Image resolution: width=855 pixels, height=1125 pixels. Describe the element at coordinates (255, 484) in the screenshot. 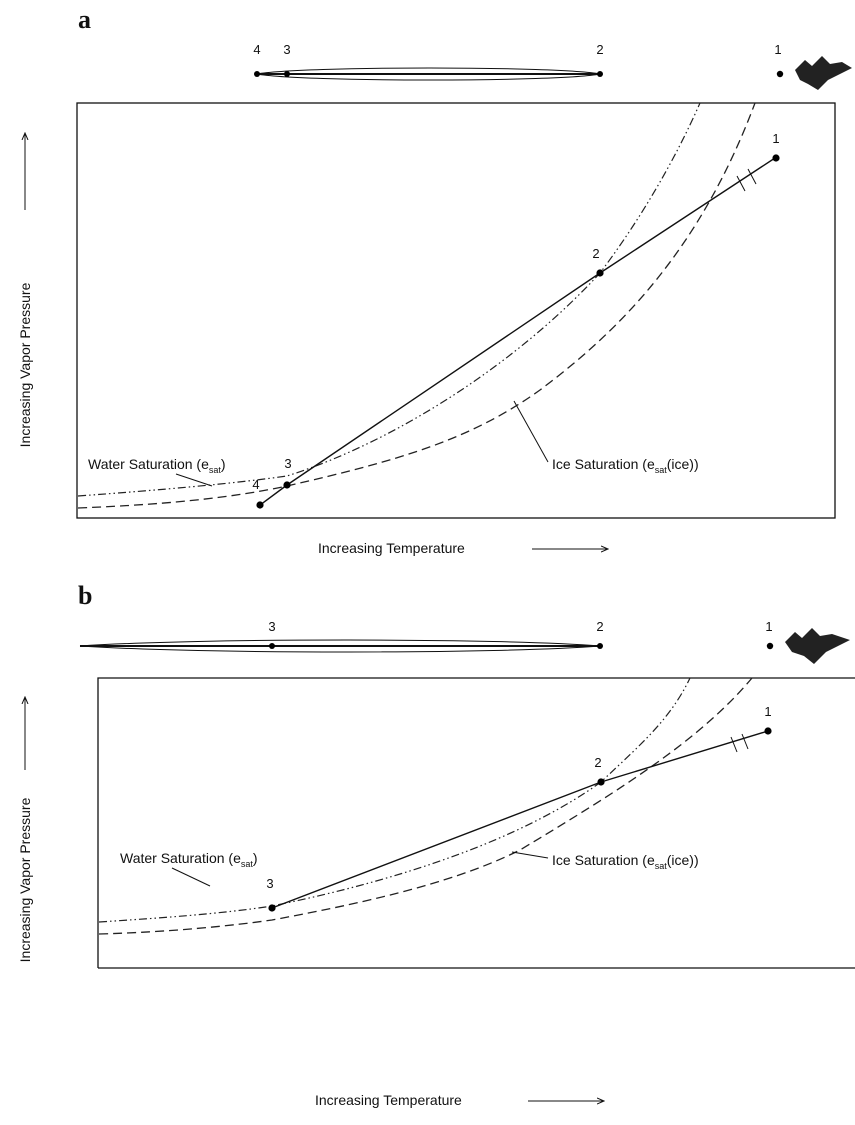

I see `point-label: 4` at that location.